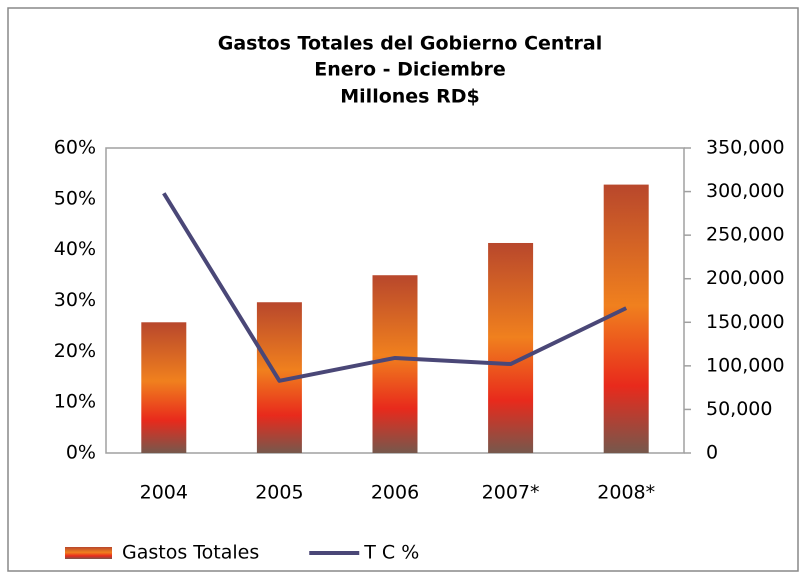 The width and height of the screenshot is (807, 579). What do you see at coordinates (75, 148) in the screenshot?
I see `y-tick-label: 60%` at bounding box center [75, 148].